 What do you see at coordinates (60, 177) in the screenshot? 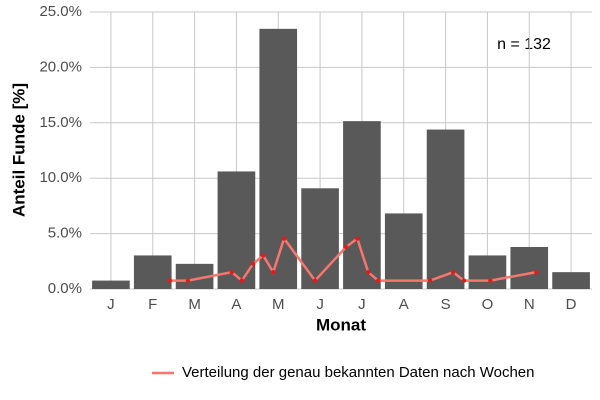
I see `y-tick-label: 10.0%` at bounding box center [60, 177].